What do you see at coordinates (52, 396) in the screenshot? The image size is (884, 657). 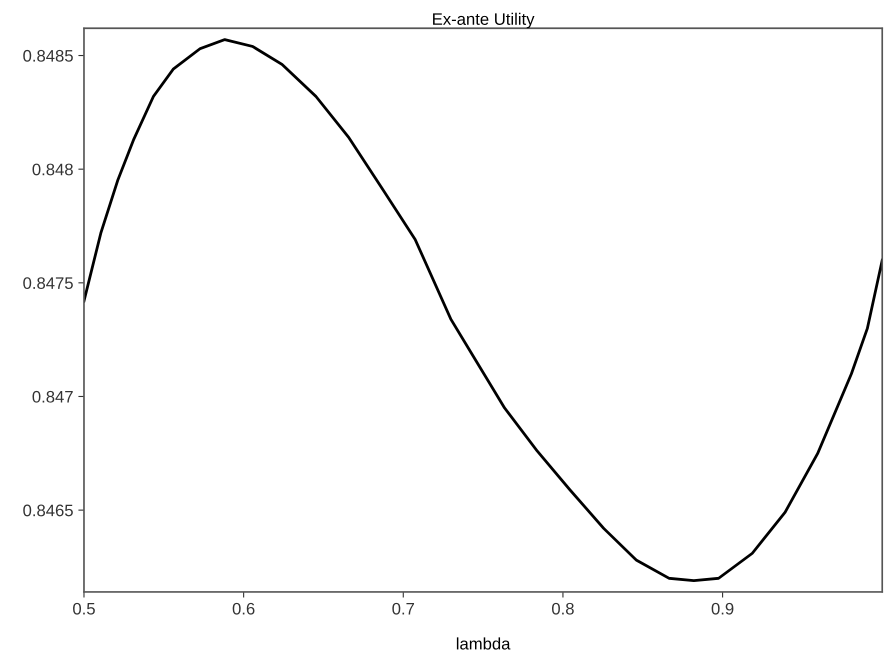 I see `y-tick-label: 0.847` at bounding box center [52, 396].